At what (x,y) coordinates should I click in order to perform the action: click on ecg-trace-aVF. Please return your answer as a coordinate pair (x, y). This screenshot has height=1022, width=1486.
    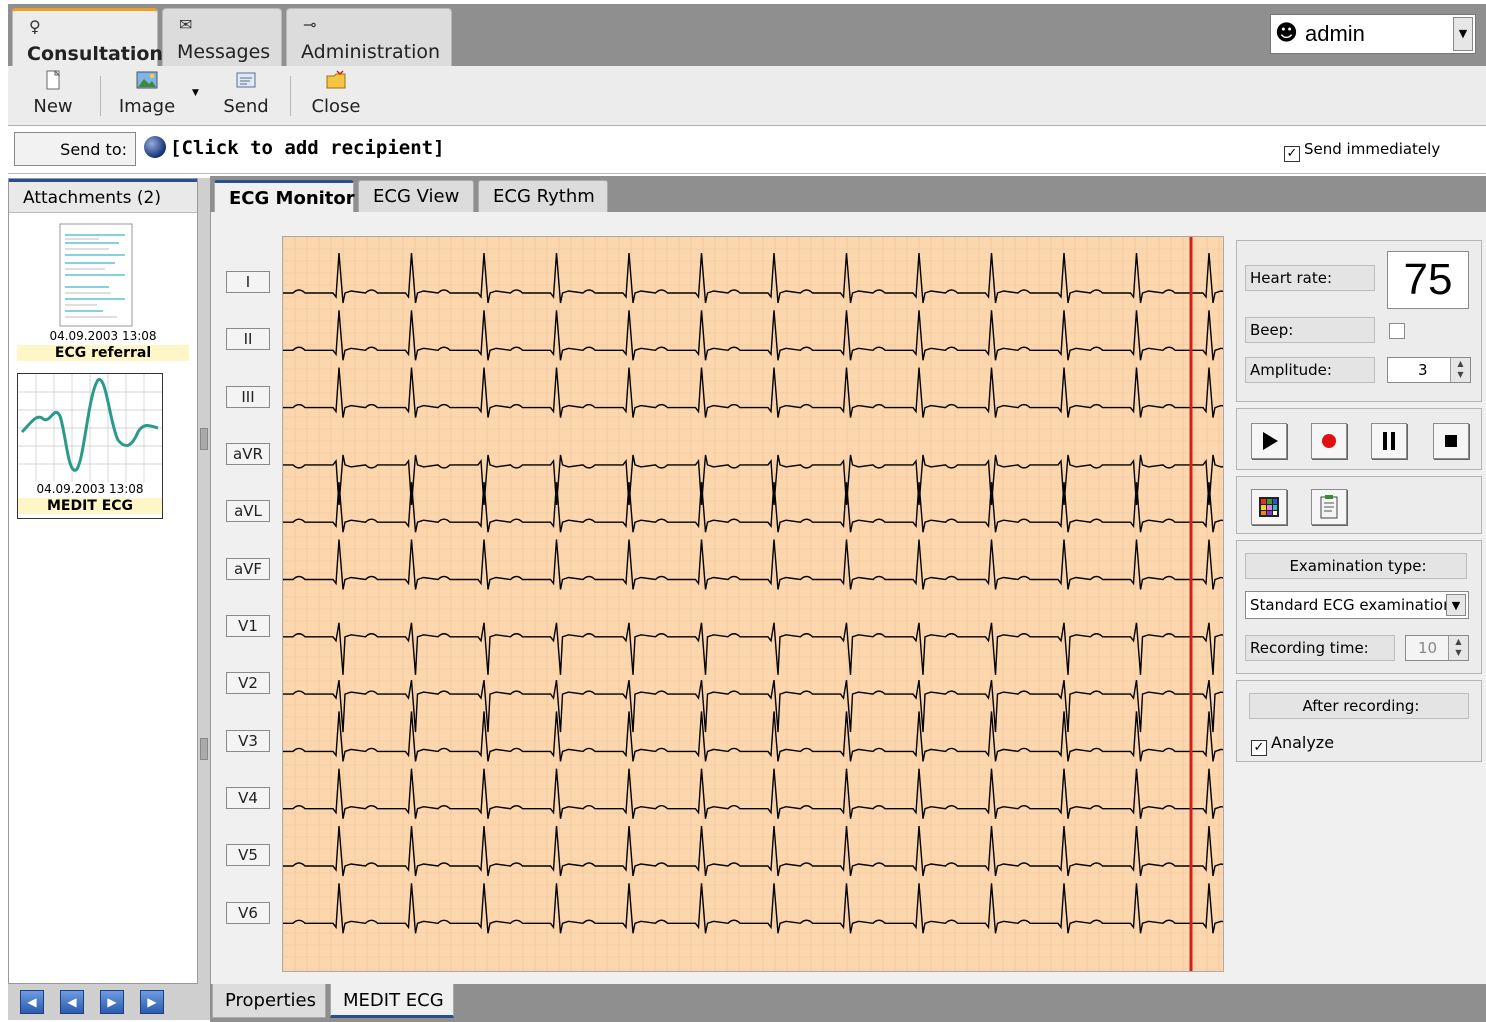
    Looking at the image, I should click on (788, 564).